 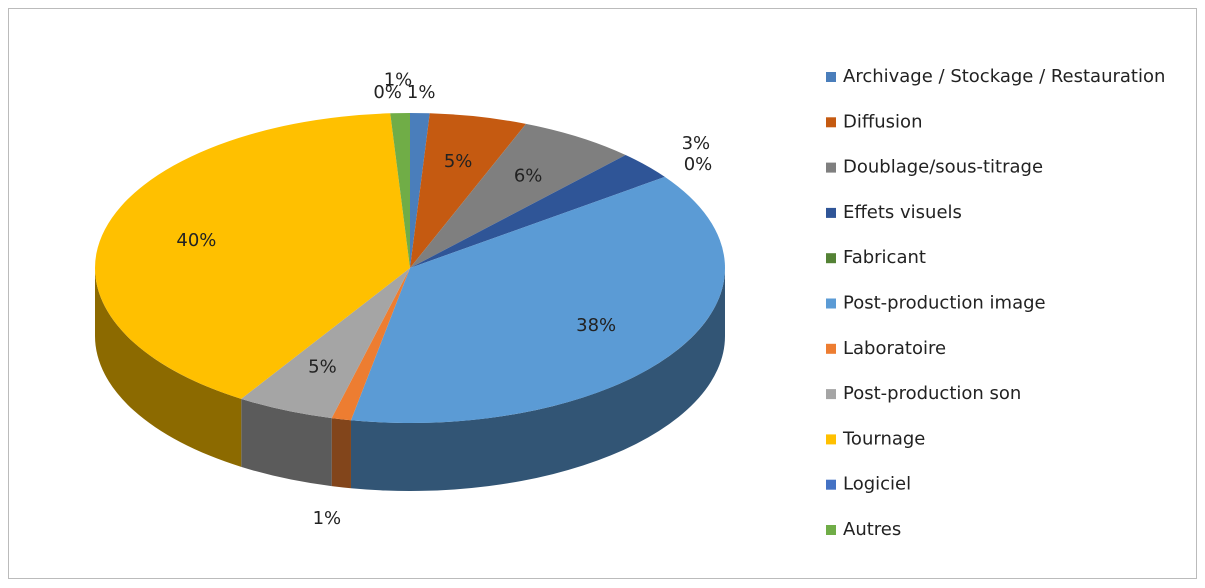 What do you see at coordinates (944, 303) in the screenshot?
I see `legend-label: Post-production image` at bounding box center [944, 303].